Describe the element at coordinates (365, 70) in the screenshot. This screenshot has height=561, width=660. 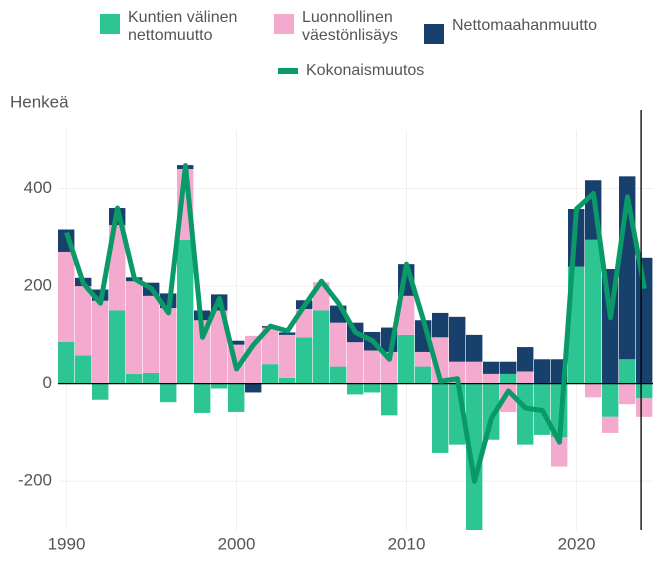
I see `legend-label: Kokonaismuutos` at that location.